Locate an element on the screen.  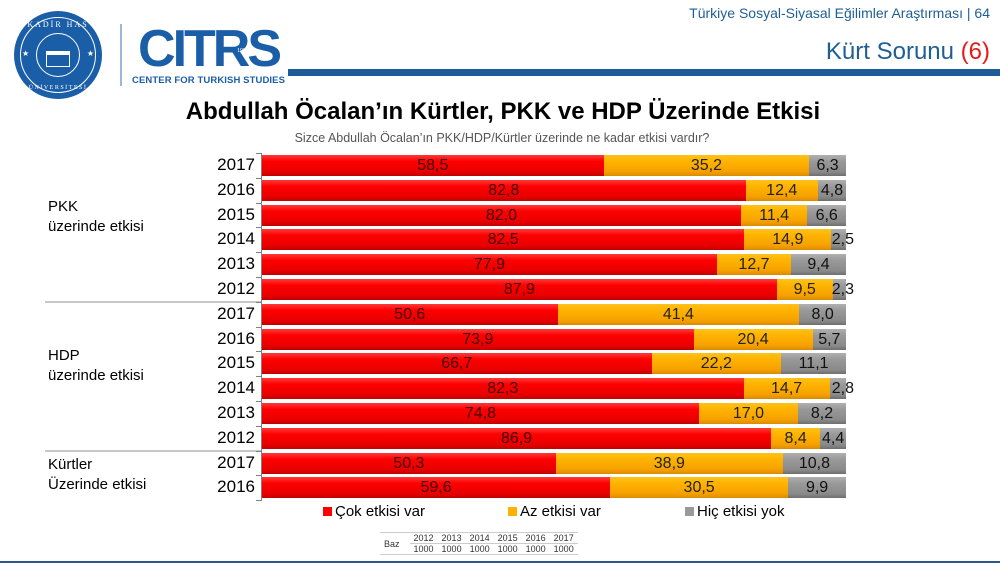
legend-item-cok-etkisi-var: Çok etkisi var is located at coordinates (374, 511).